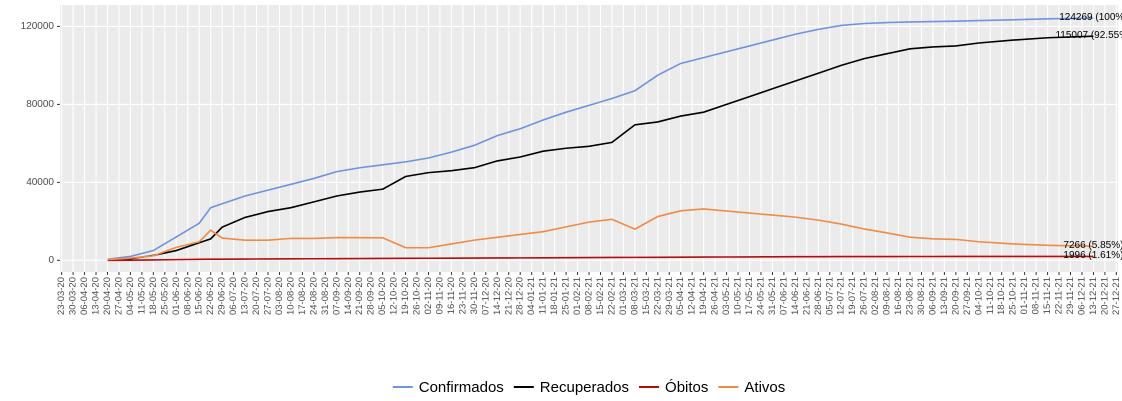  Describe the element at coordinates (96, 296) in the screenshot. I see `x-tick-label: 13-04-20` at that location.